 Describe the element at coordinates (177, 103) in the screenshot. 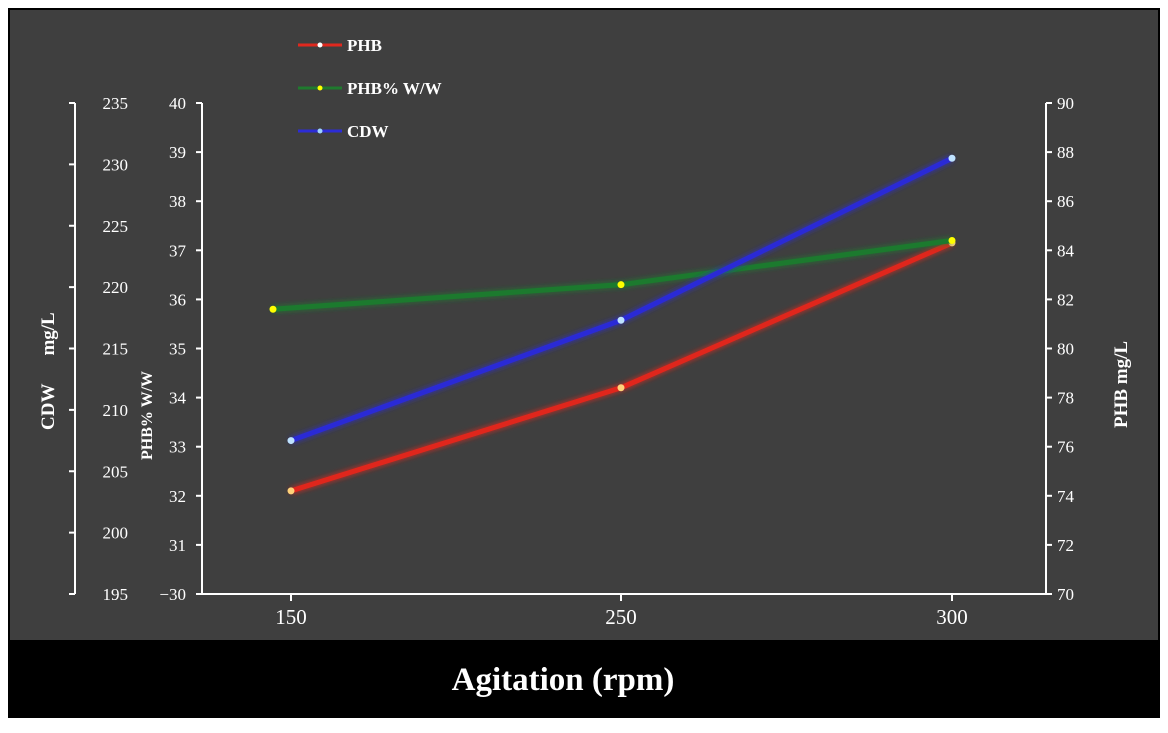

I see `phb-ww-tick-label: 40` at that location.